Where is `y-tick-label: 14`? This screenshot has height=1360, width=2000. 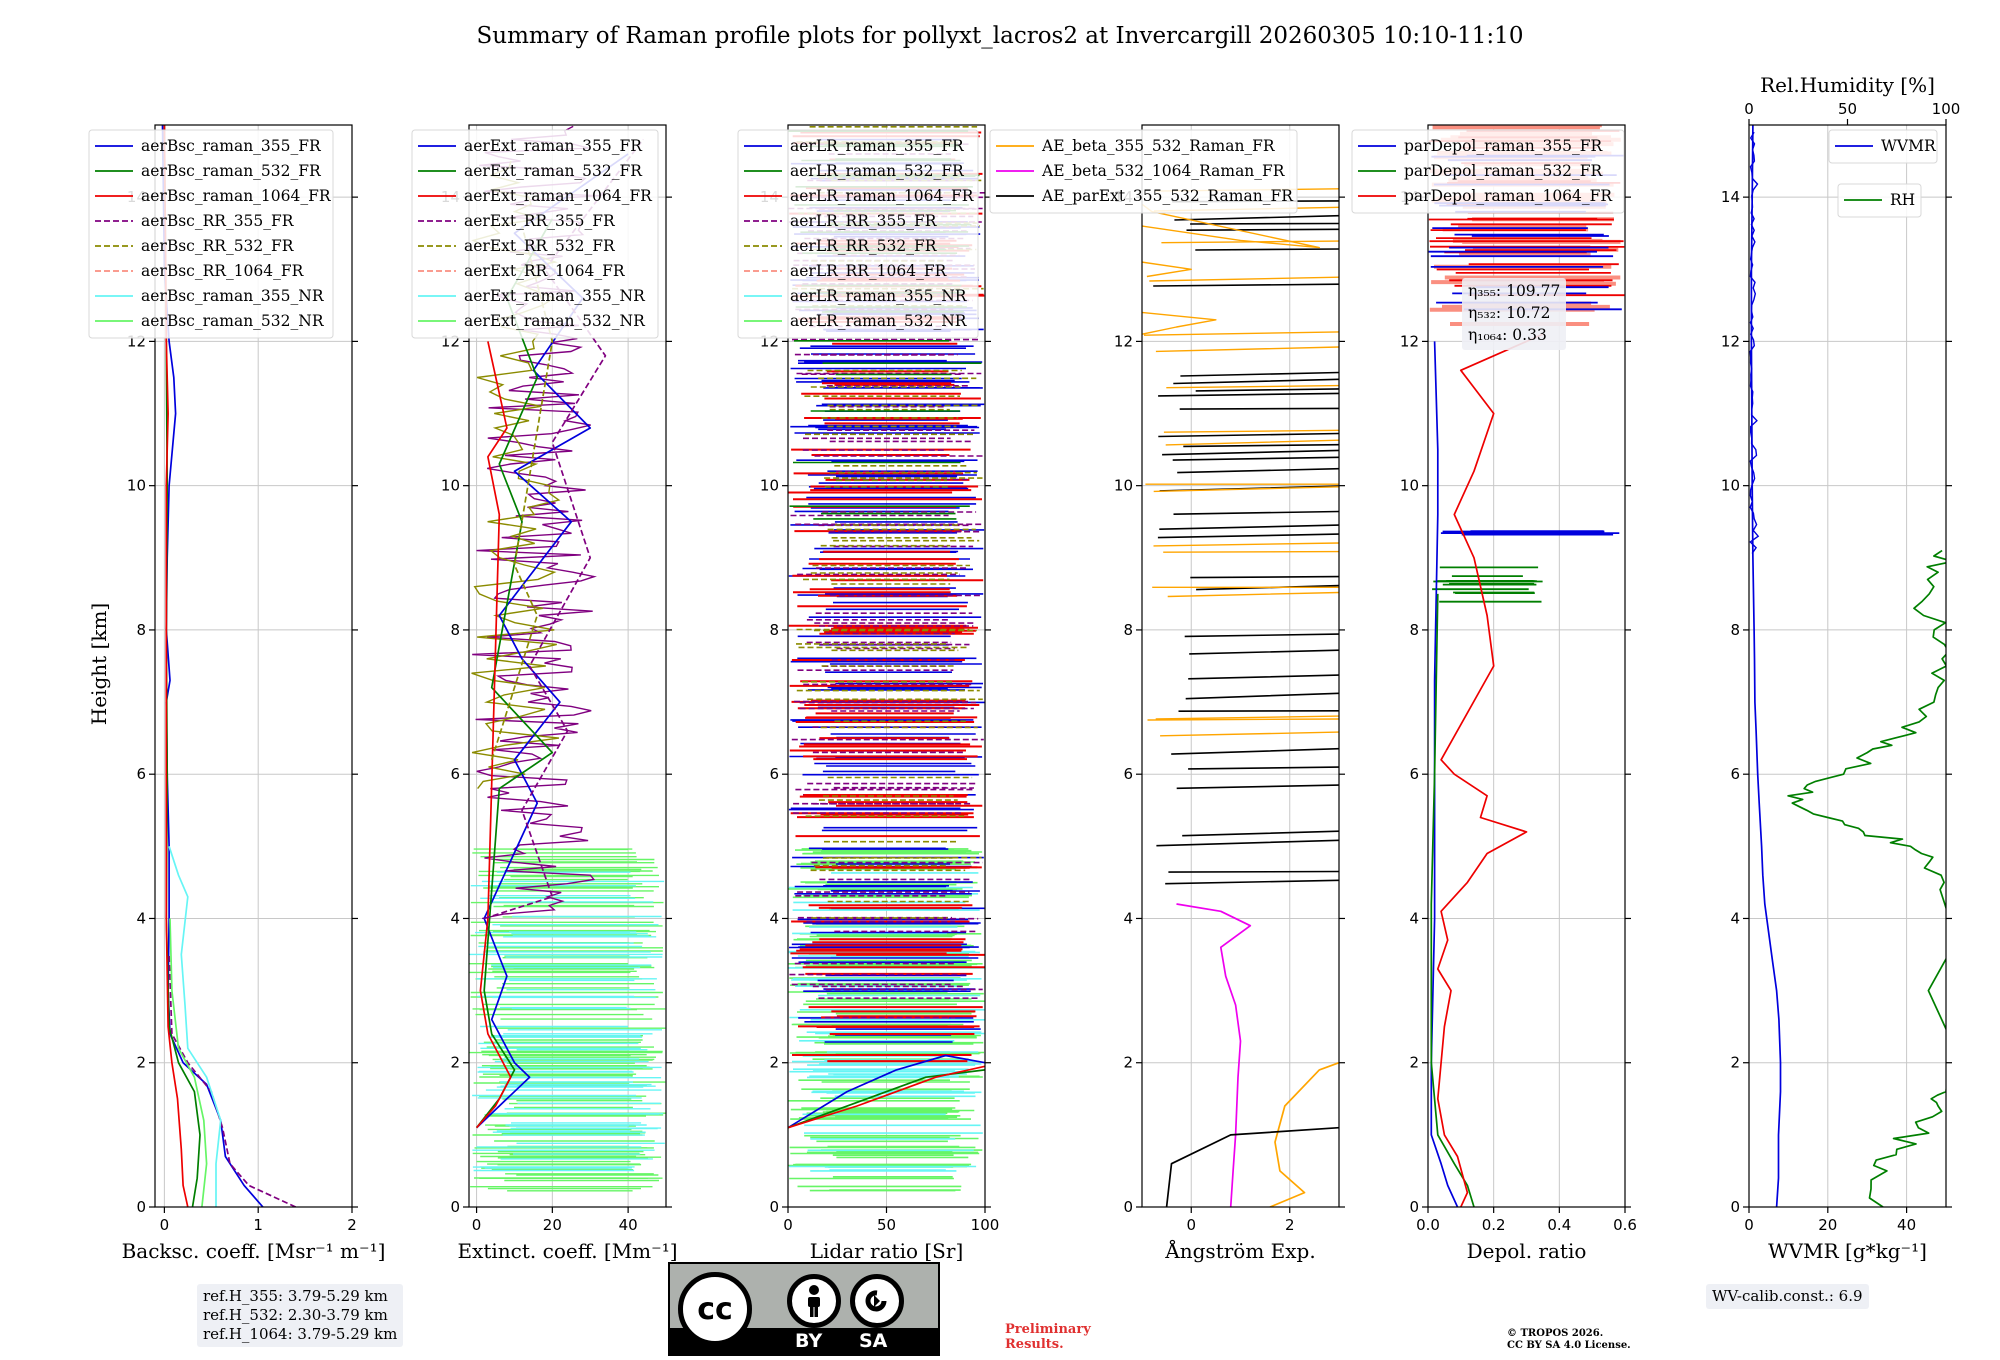 y-tick-label: 14 is located at coordinates (1730, 197).